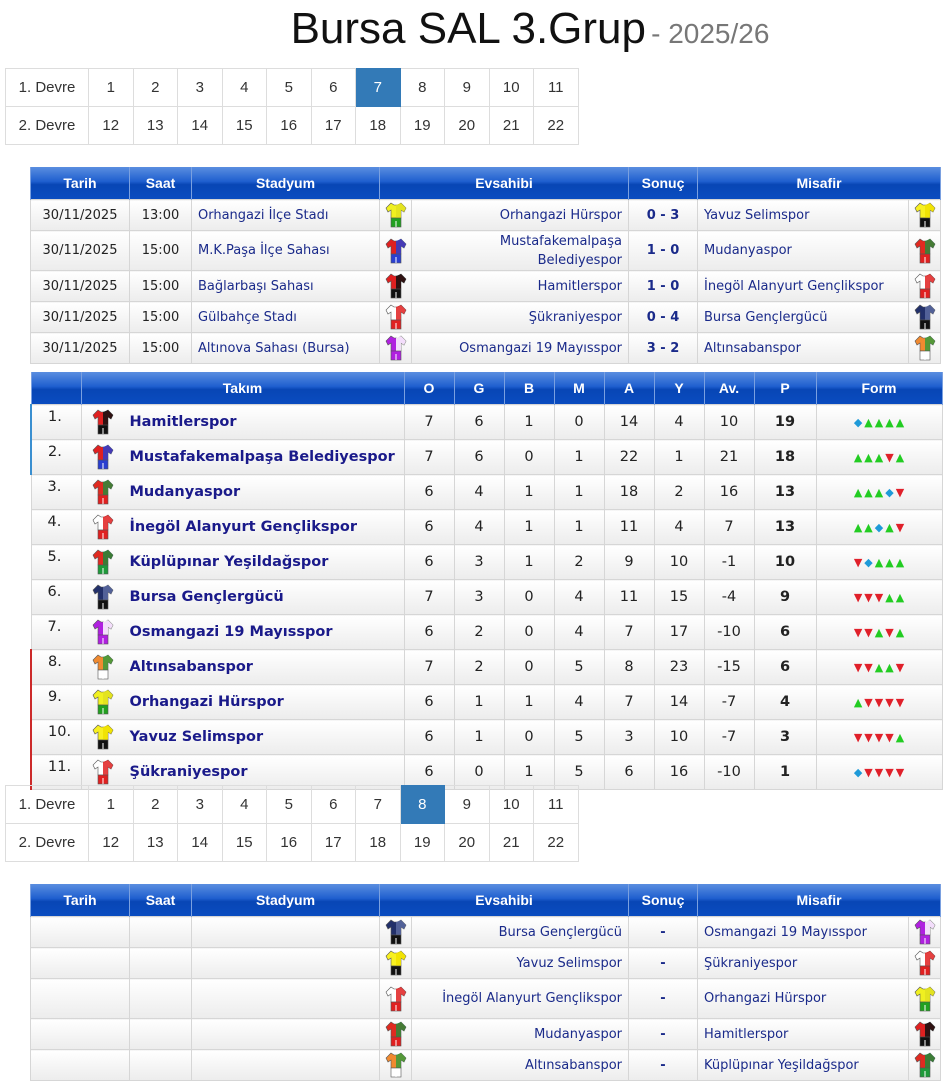 The height and width of the screenshot is (1081, 944). I want to click on home-team: İnegöl Alanyurt Gençlikspor, so click(520, 998).